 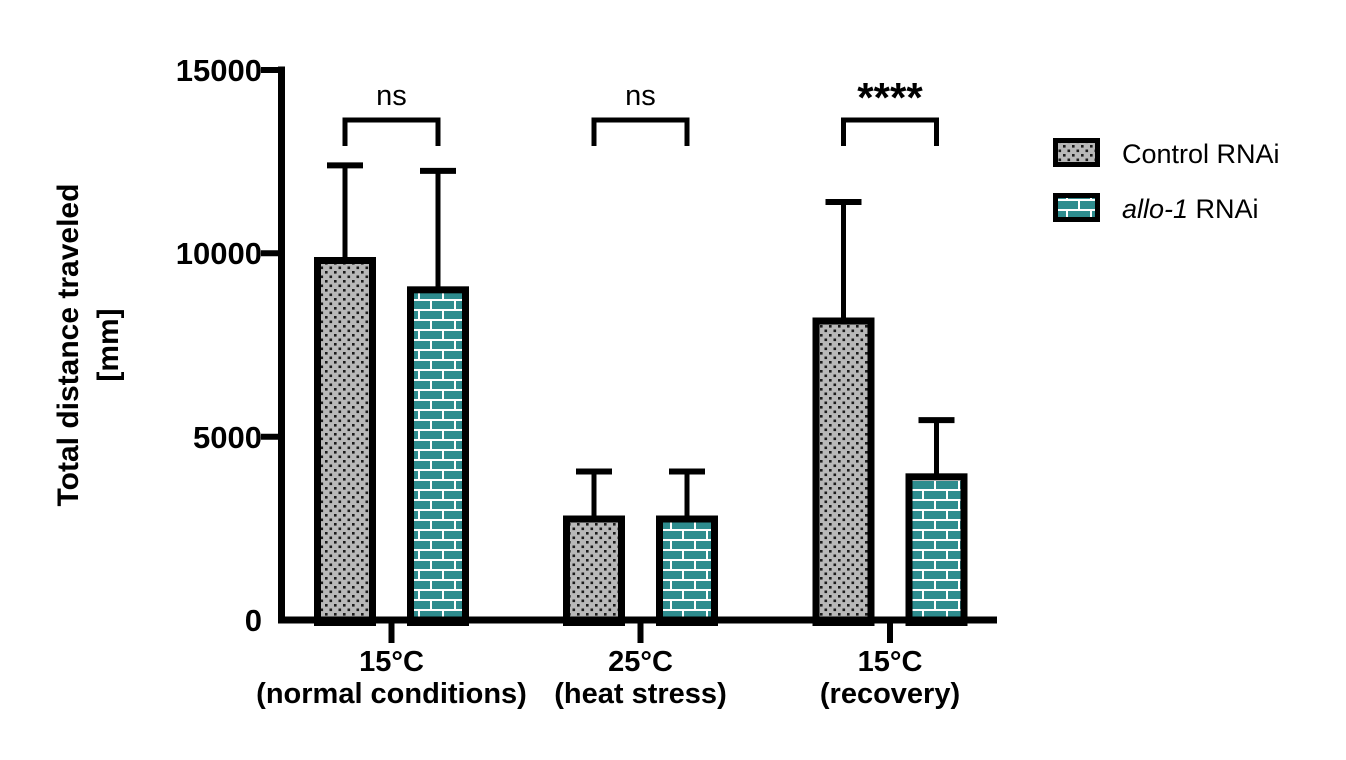 I want to click on y-tick-label-15000: 15000, so click(x=219, y=70).